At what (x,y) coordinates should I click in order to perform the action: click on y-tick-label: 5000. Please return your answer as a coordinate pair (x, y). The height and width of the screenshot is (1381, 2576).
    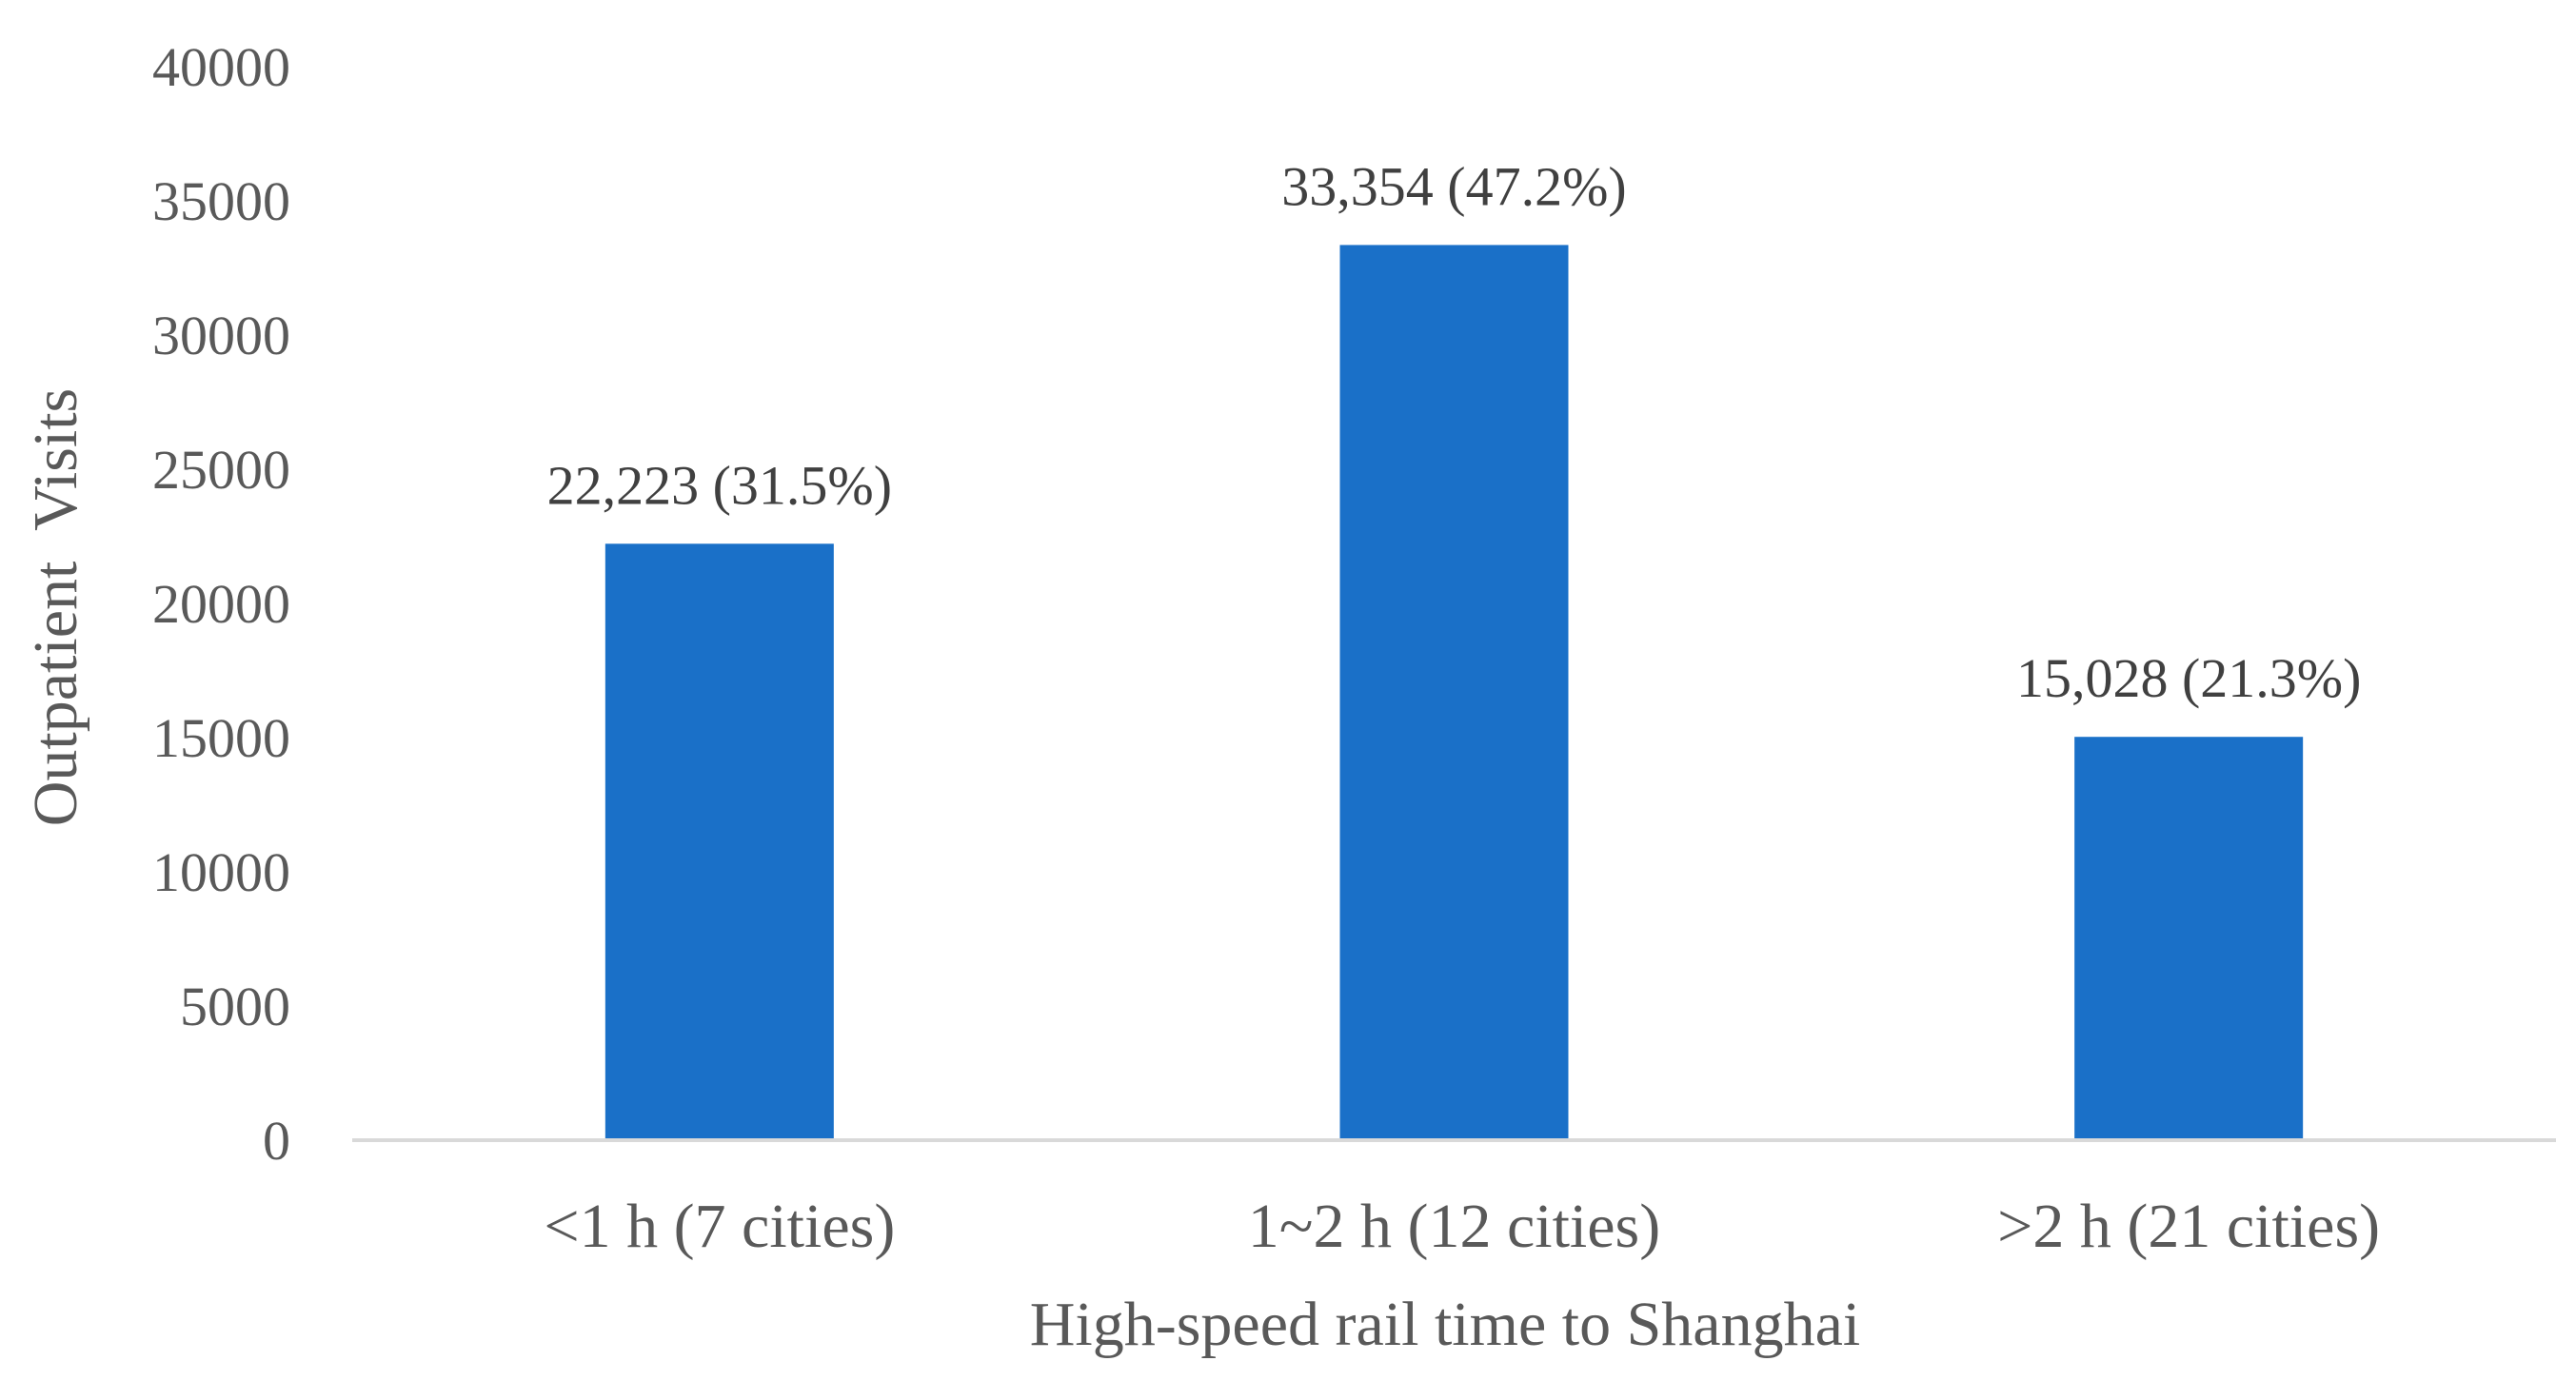
    Looking at the image, I should click on (235, 1006).